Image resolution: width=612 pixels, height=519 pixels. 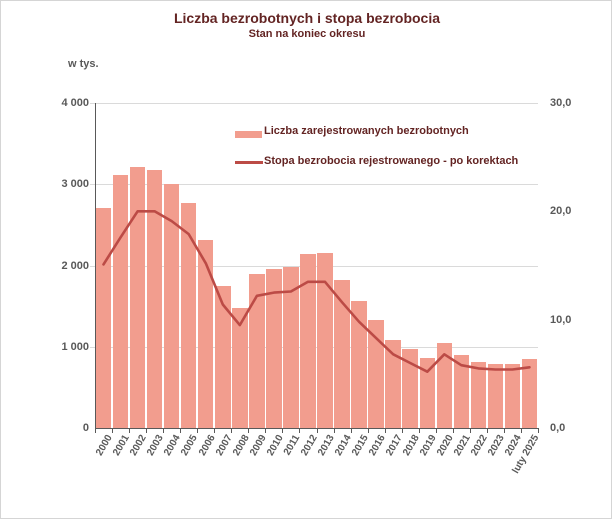 What do you see at coordinates (103, 318) in the screenshot?
I see `bar-2000` at bounding box center [103, 318].